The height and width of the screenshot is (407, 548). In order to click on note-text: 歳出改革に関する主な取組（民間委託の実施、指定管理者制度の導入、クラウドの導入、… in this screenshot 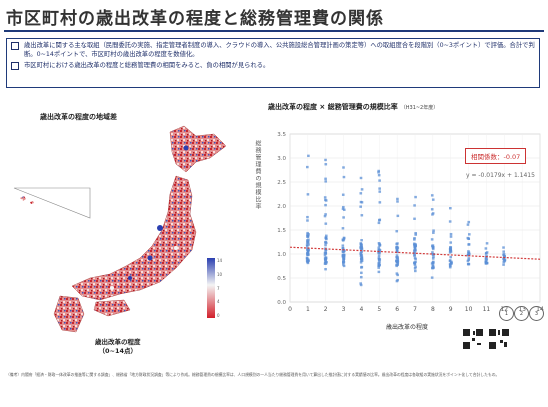, I will do `click(279, 50)`.